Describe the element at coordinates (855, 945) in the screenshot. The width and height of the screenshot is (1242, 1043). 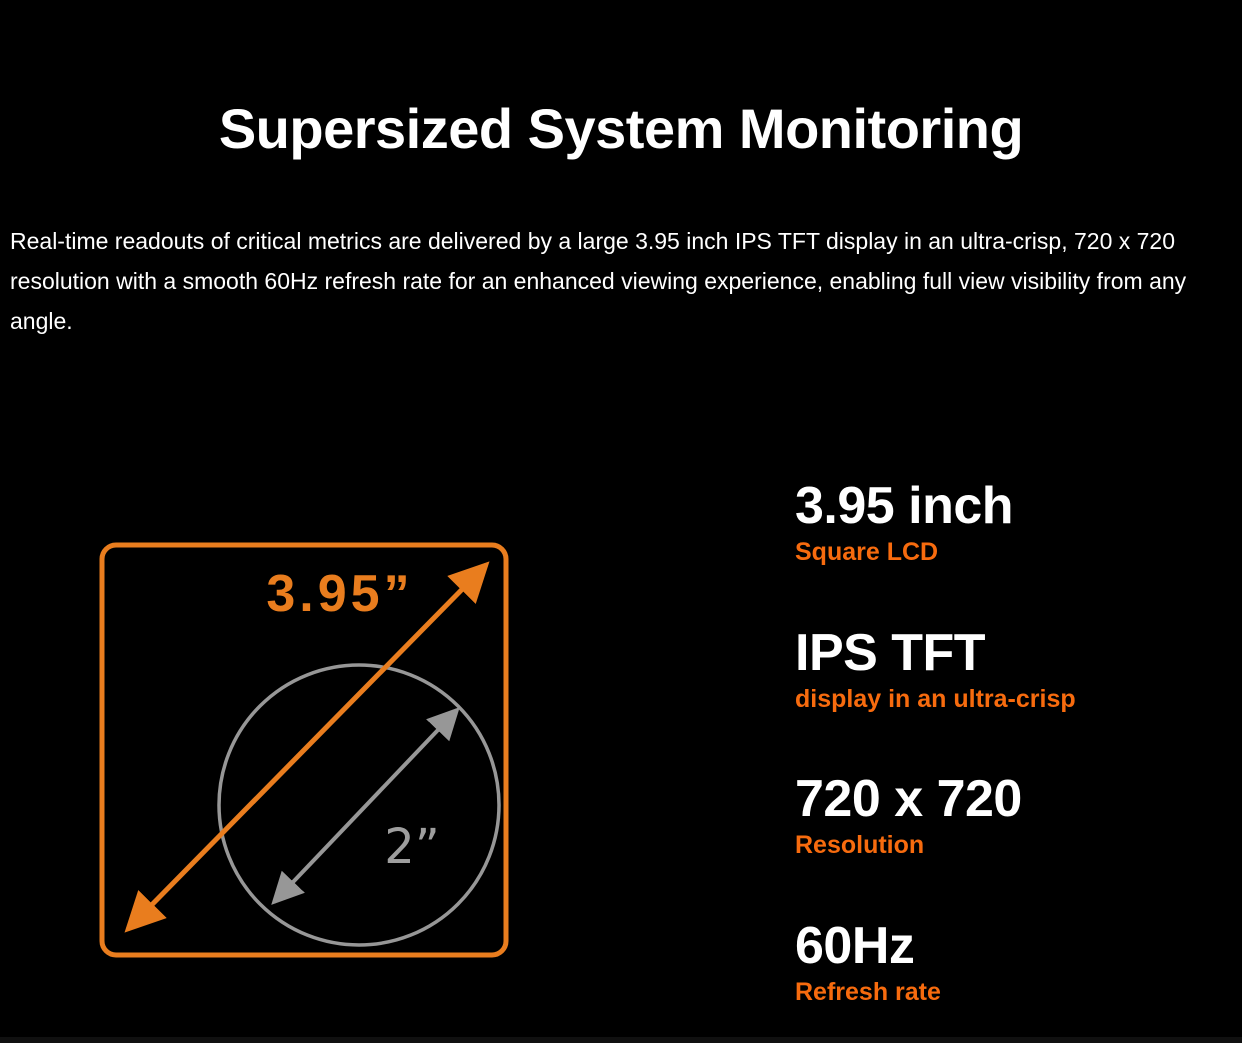
I see `spec-value-refresh: 60Hz` at that location.